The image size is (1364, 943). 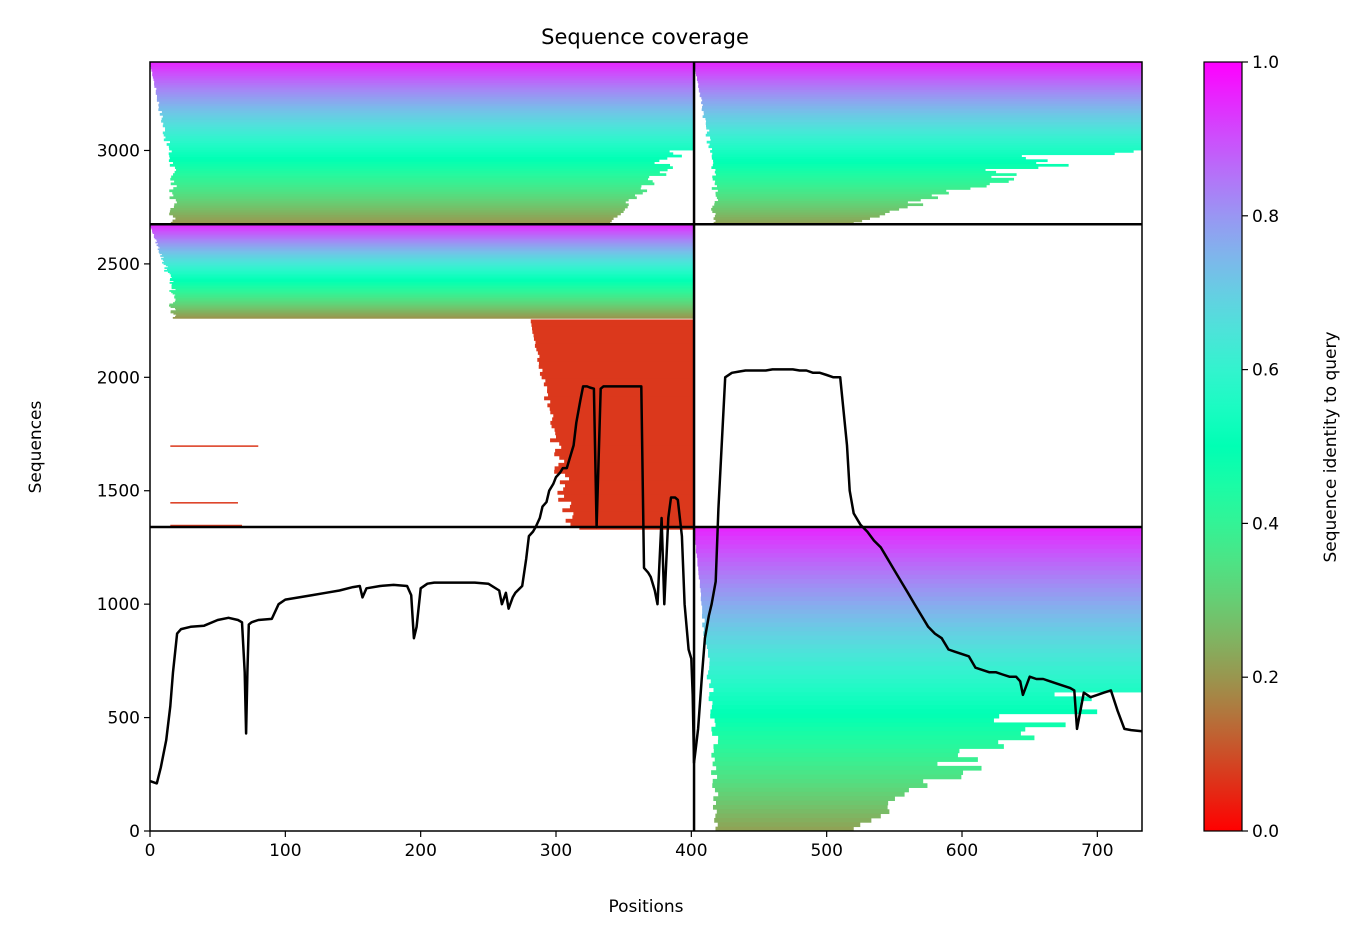 I want to click on x-tick-label: 500, so click(x=826, y=851).